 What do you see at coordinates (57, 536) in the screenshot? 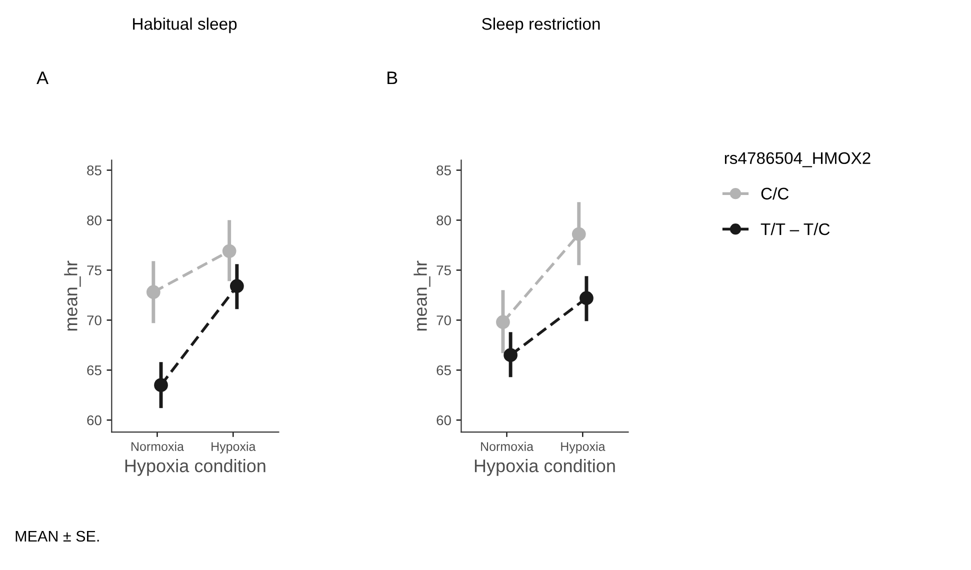
I see `text: MEAN ± SE.` at bounding box center [57, 536].